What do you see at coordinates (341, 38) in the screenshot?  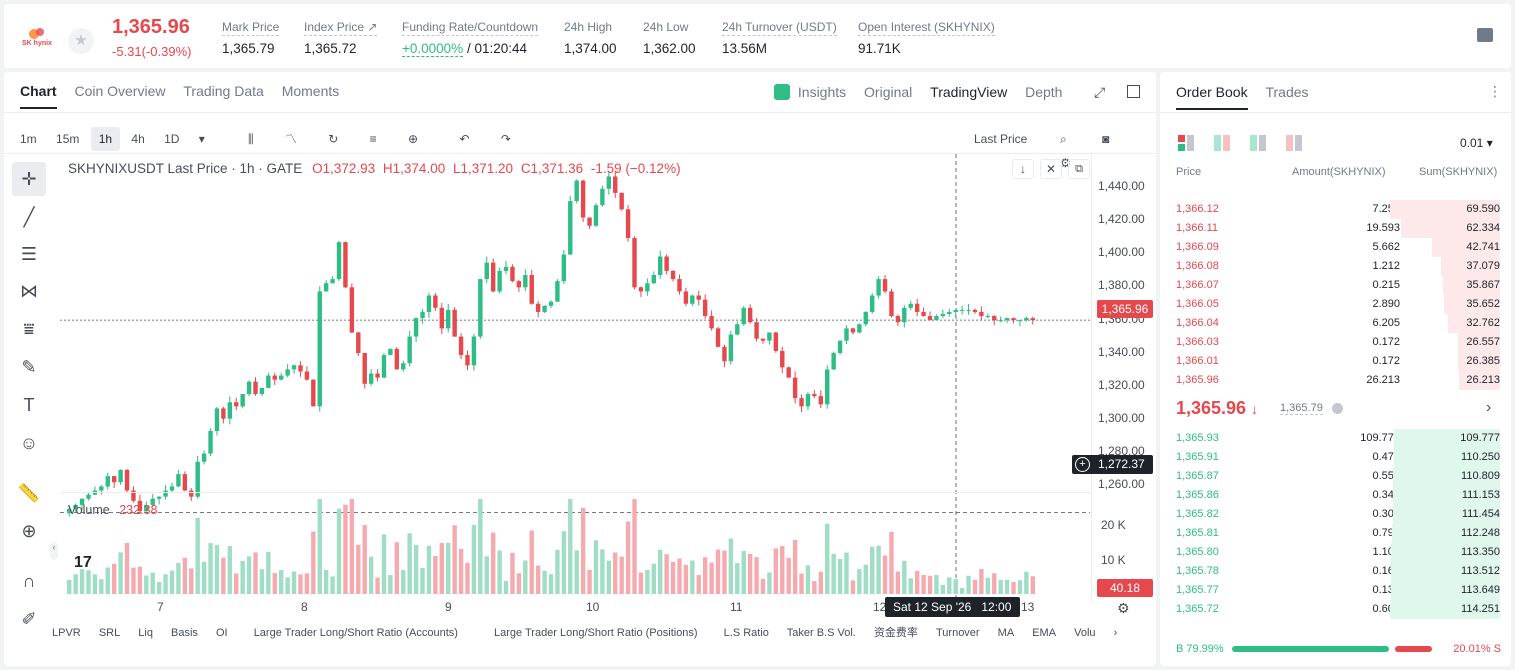 I see `stat-index-price: Index Price ↗ 1,365.72` at bounding box center [341, 38].